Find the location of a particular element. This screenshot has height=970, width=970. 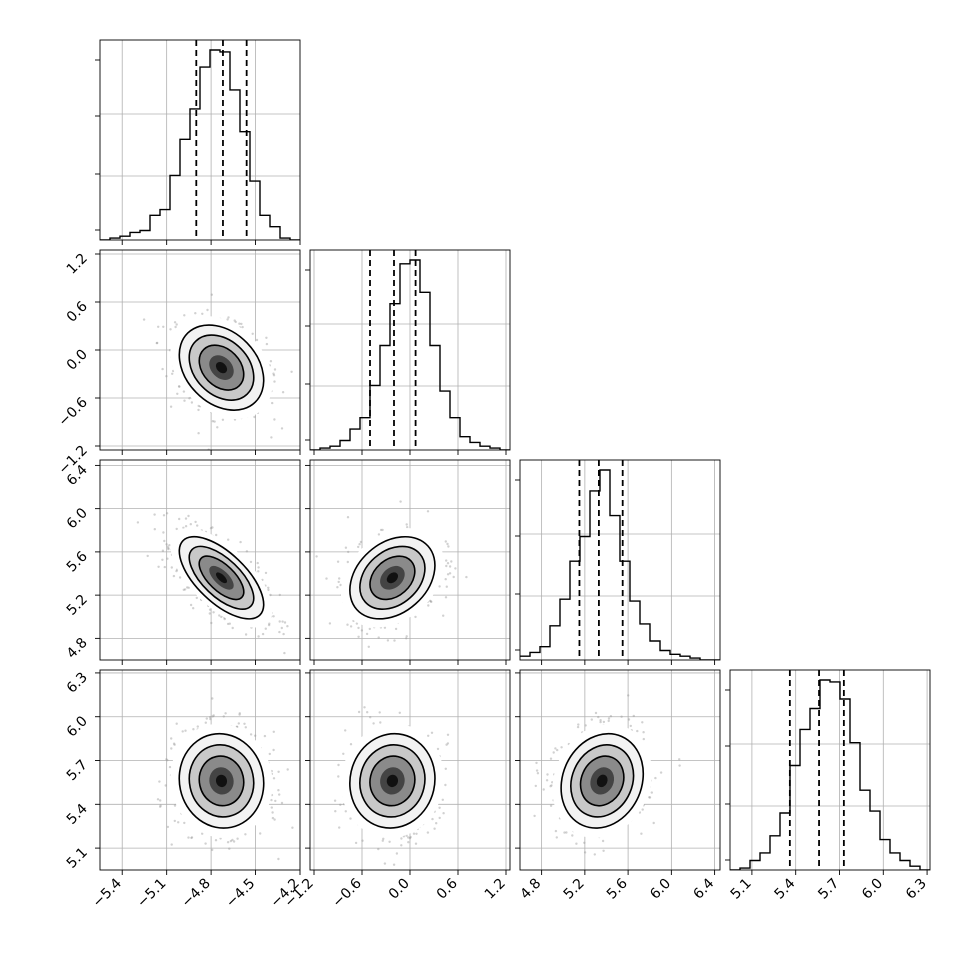

density-fill is located at coordinates (221, 578).